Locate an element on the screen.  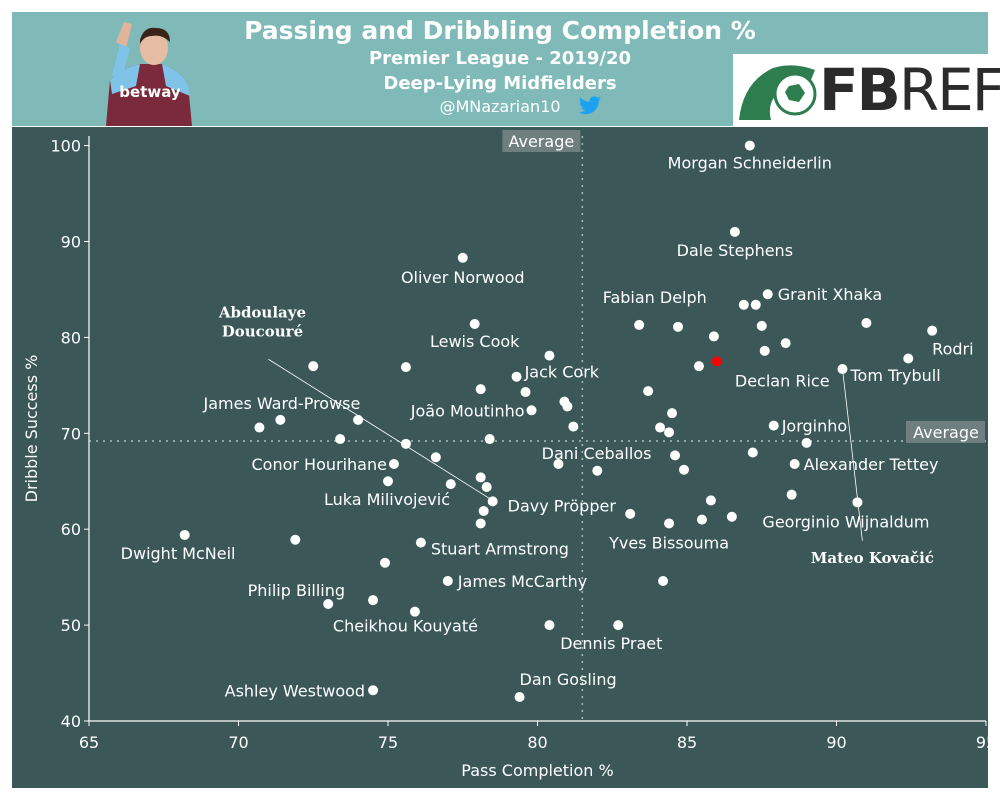
player-photo-icon: betway is located at coordinates (149, 74).